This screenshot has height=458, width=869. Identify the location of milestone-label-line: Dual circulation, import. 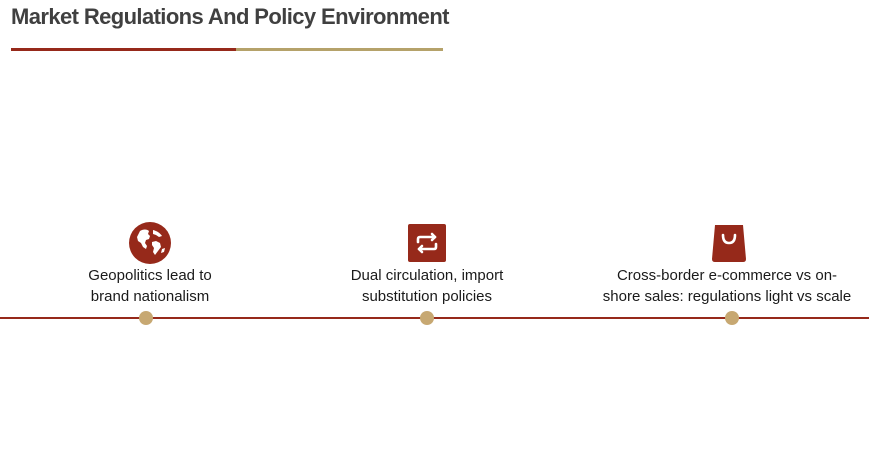
(427, 275).